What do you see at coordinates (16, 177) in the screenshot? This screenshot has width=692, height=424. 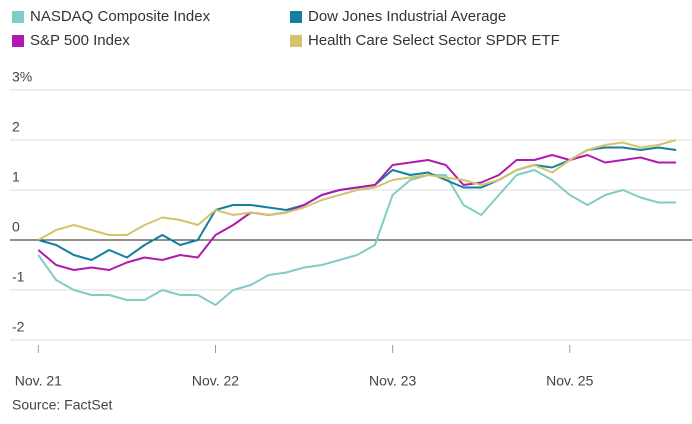 I see `y-tick-label: 1` at bounding box center [16, 177].